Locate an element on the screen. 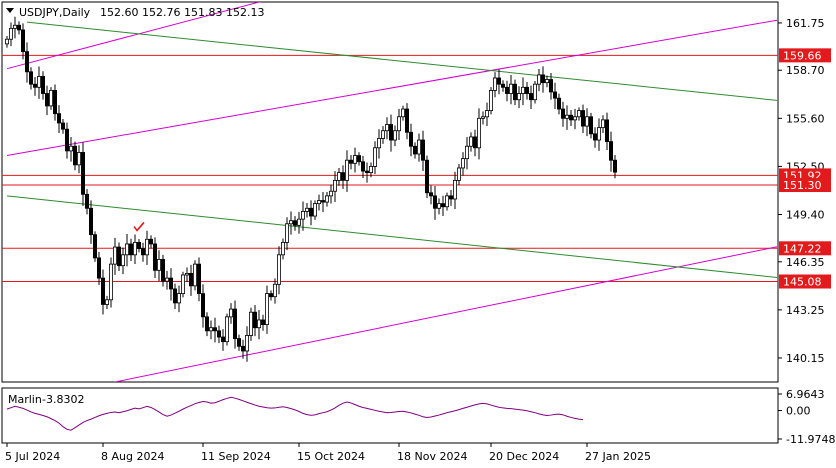 This screenshot has width=836, height=468. oscillator-line is located at coordinates (295, 413).